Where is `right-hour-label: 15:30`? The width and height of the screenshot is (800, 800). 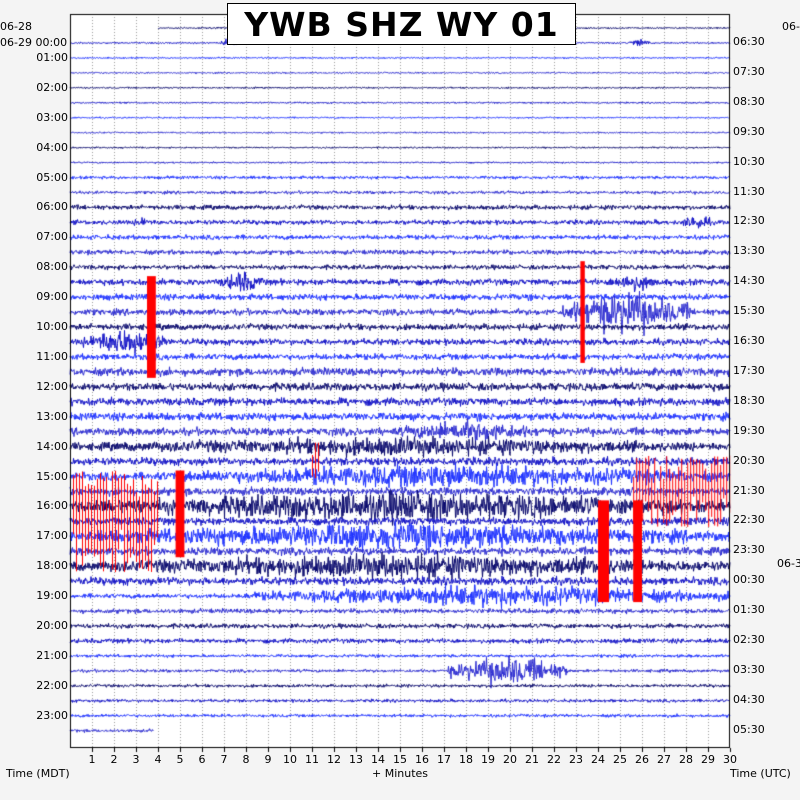
right-hour-label: 15:30 is located at coordinates (749, 311).